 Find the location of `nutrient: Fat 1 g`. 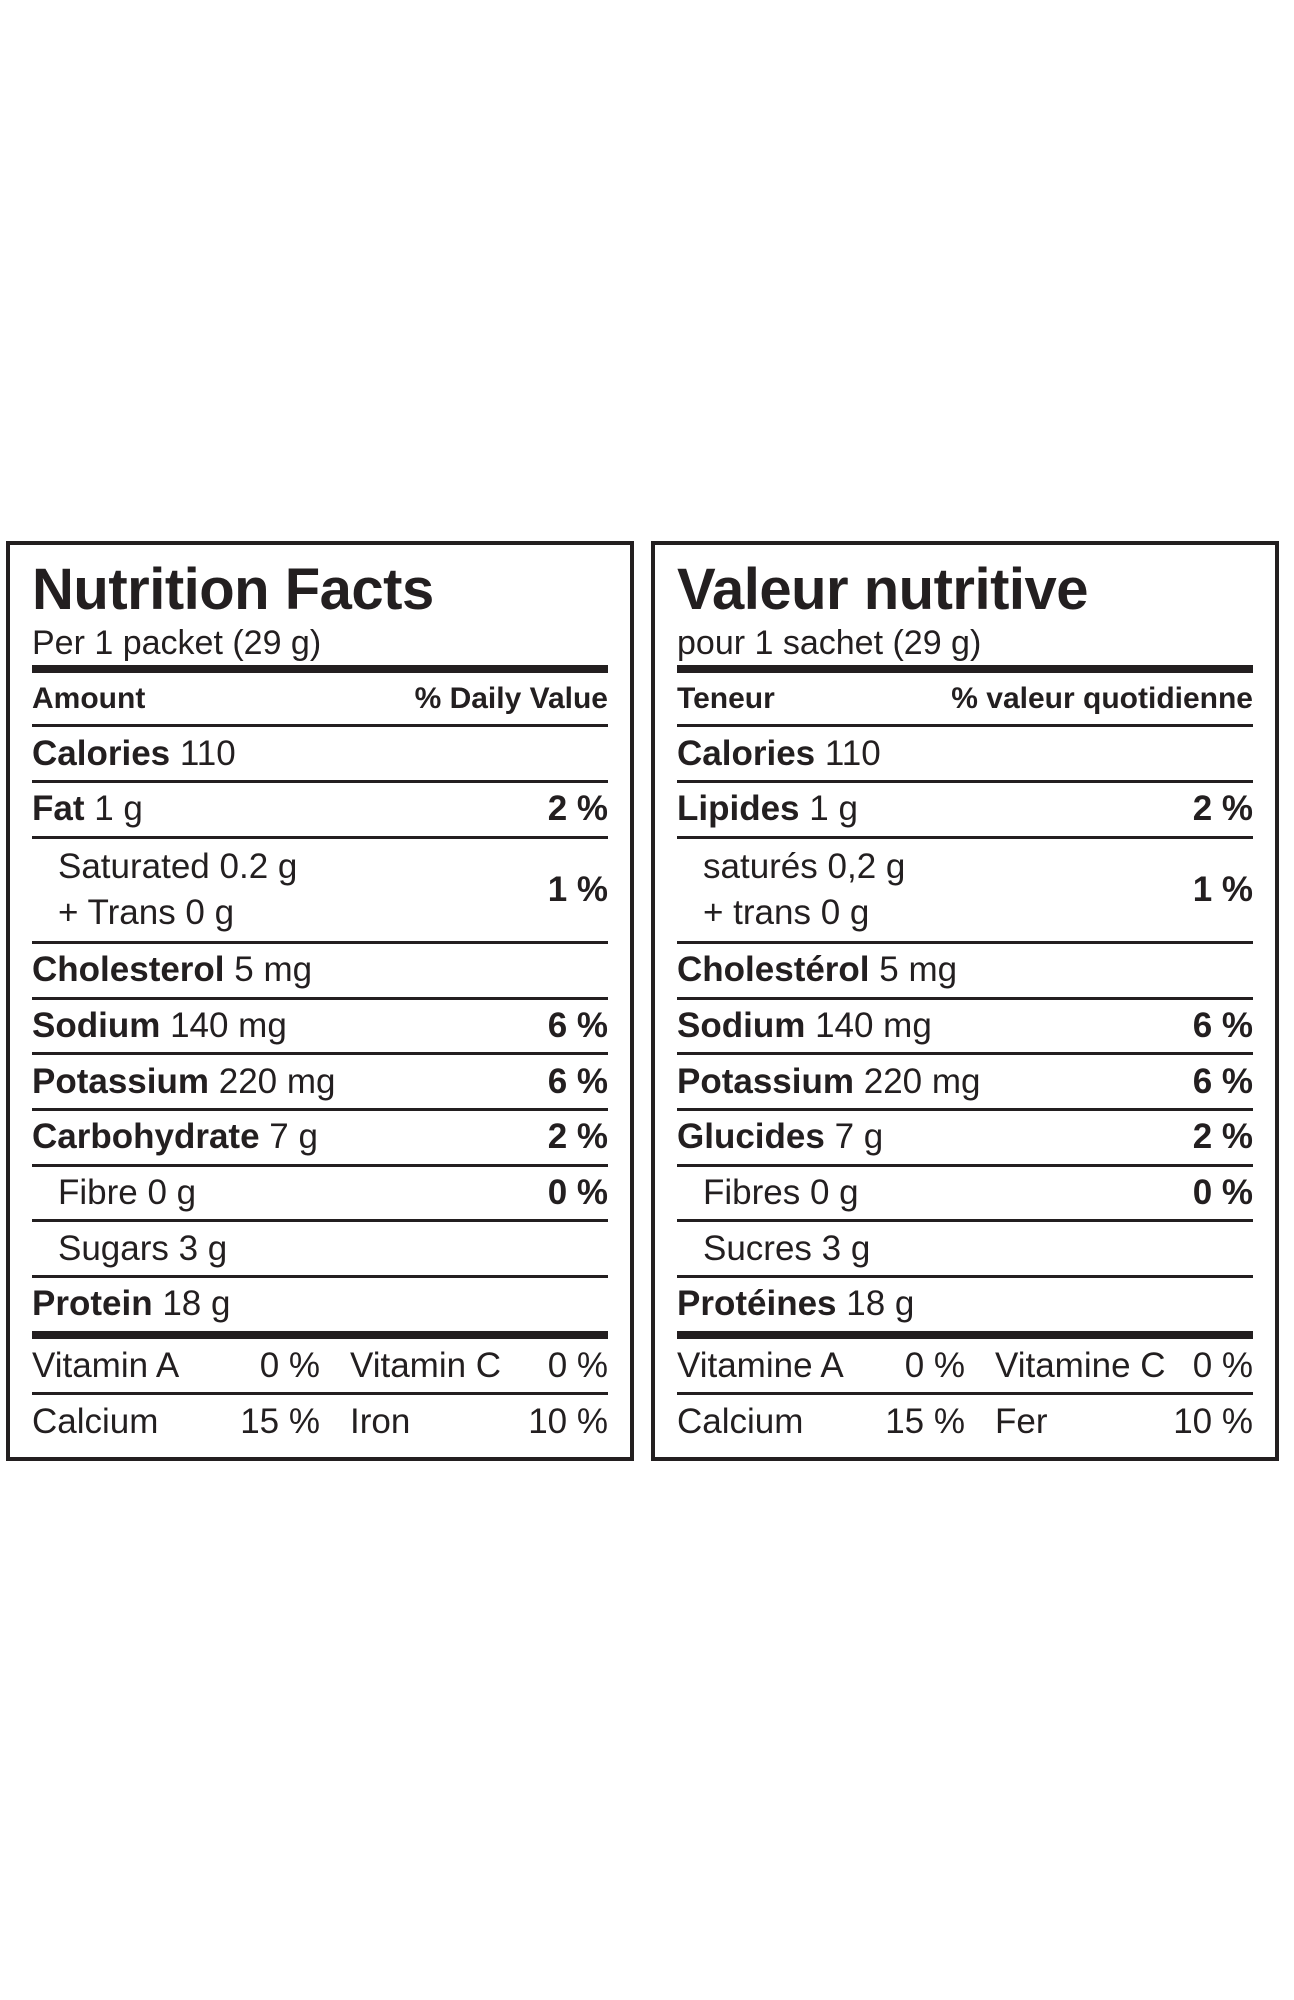

nutrient: Fat 1 g is located at coordinates (87, 809).